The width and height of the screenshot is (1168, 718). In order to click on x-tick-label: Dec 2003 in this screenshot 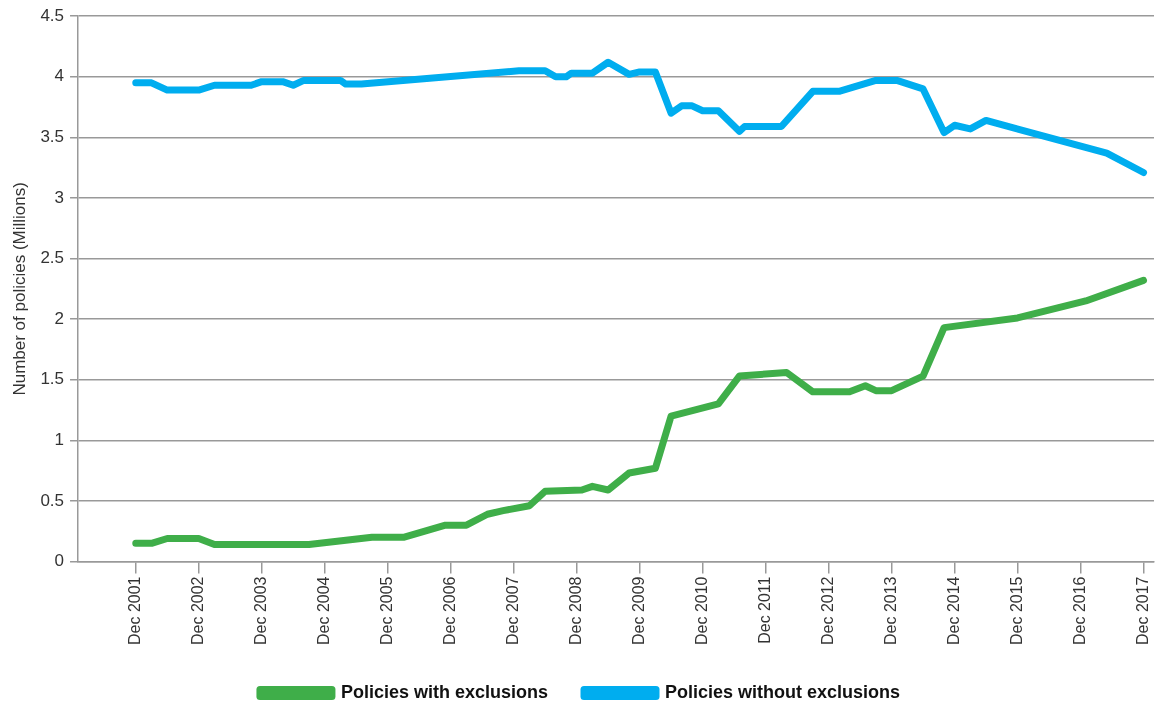, I will do `click(261, 611)`.